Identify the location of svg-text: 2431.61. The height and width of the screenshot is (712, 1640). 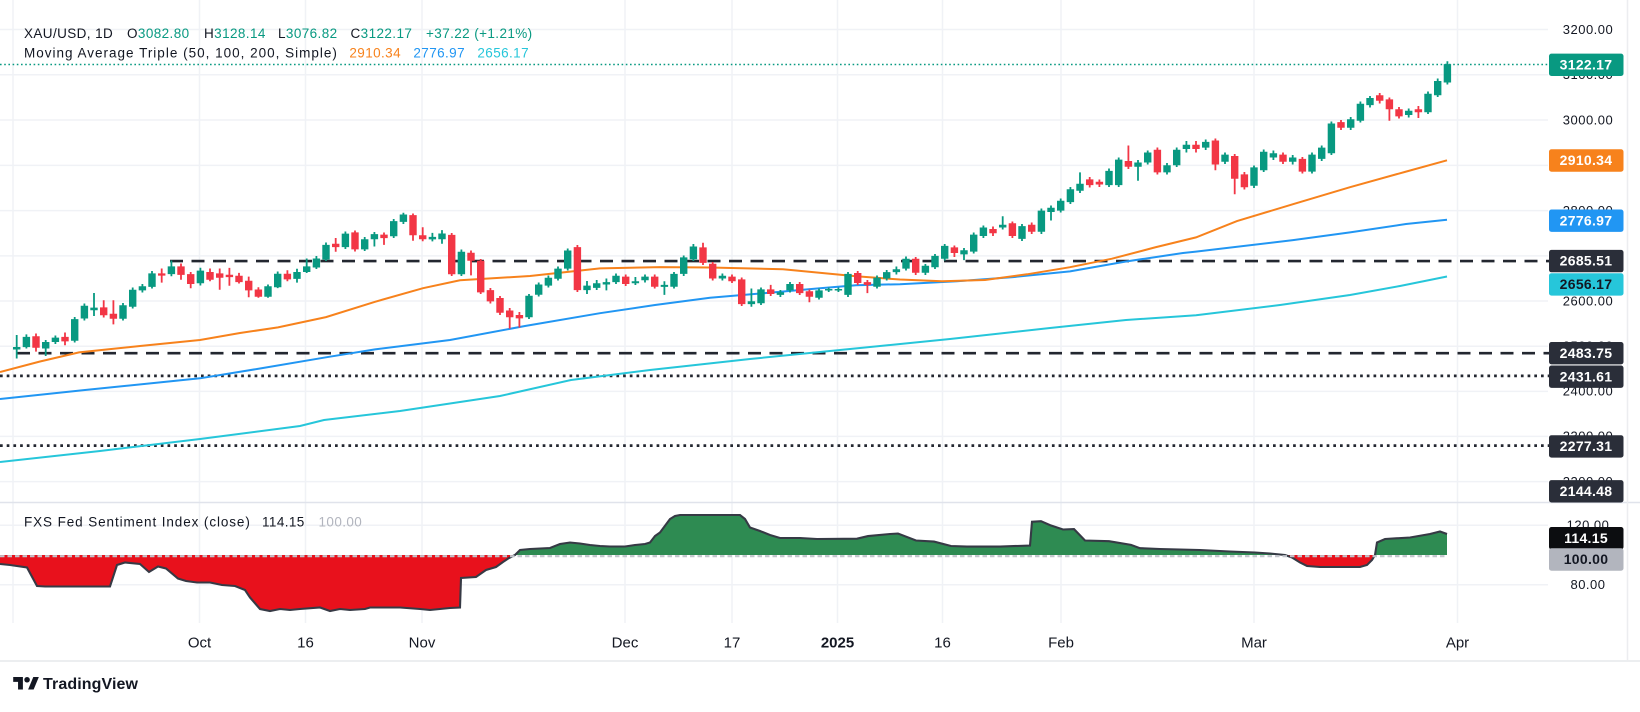
(1586, 376).